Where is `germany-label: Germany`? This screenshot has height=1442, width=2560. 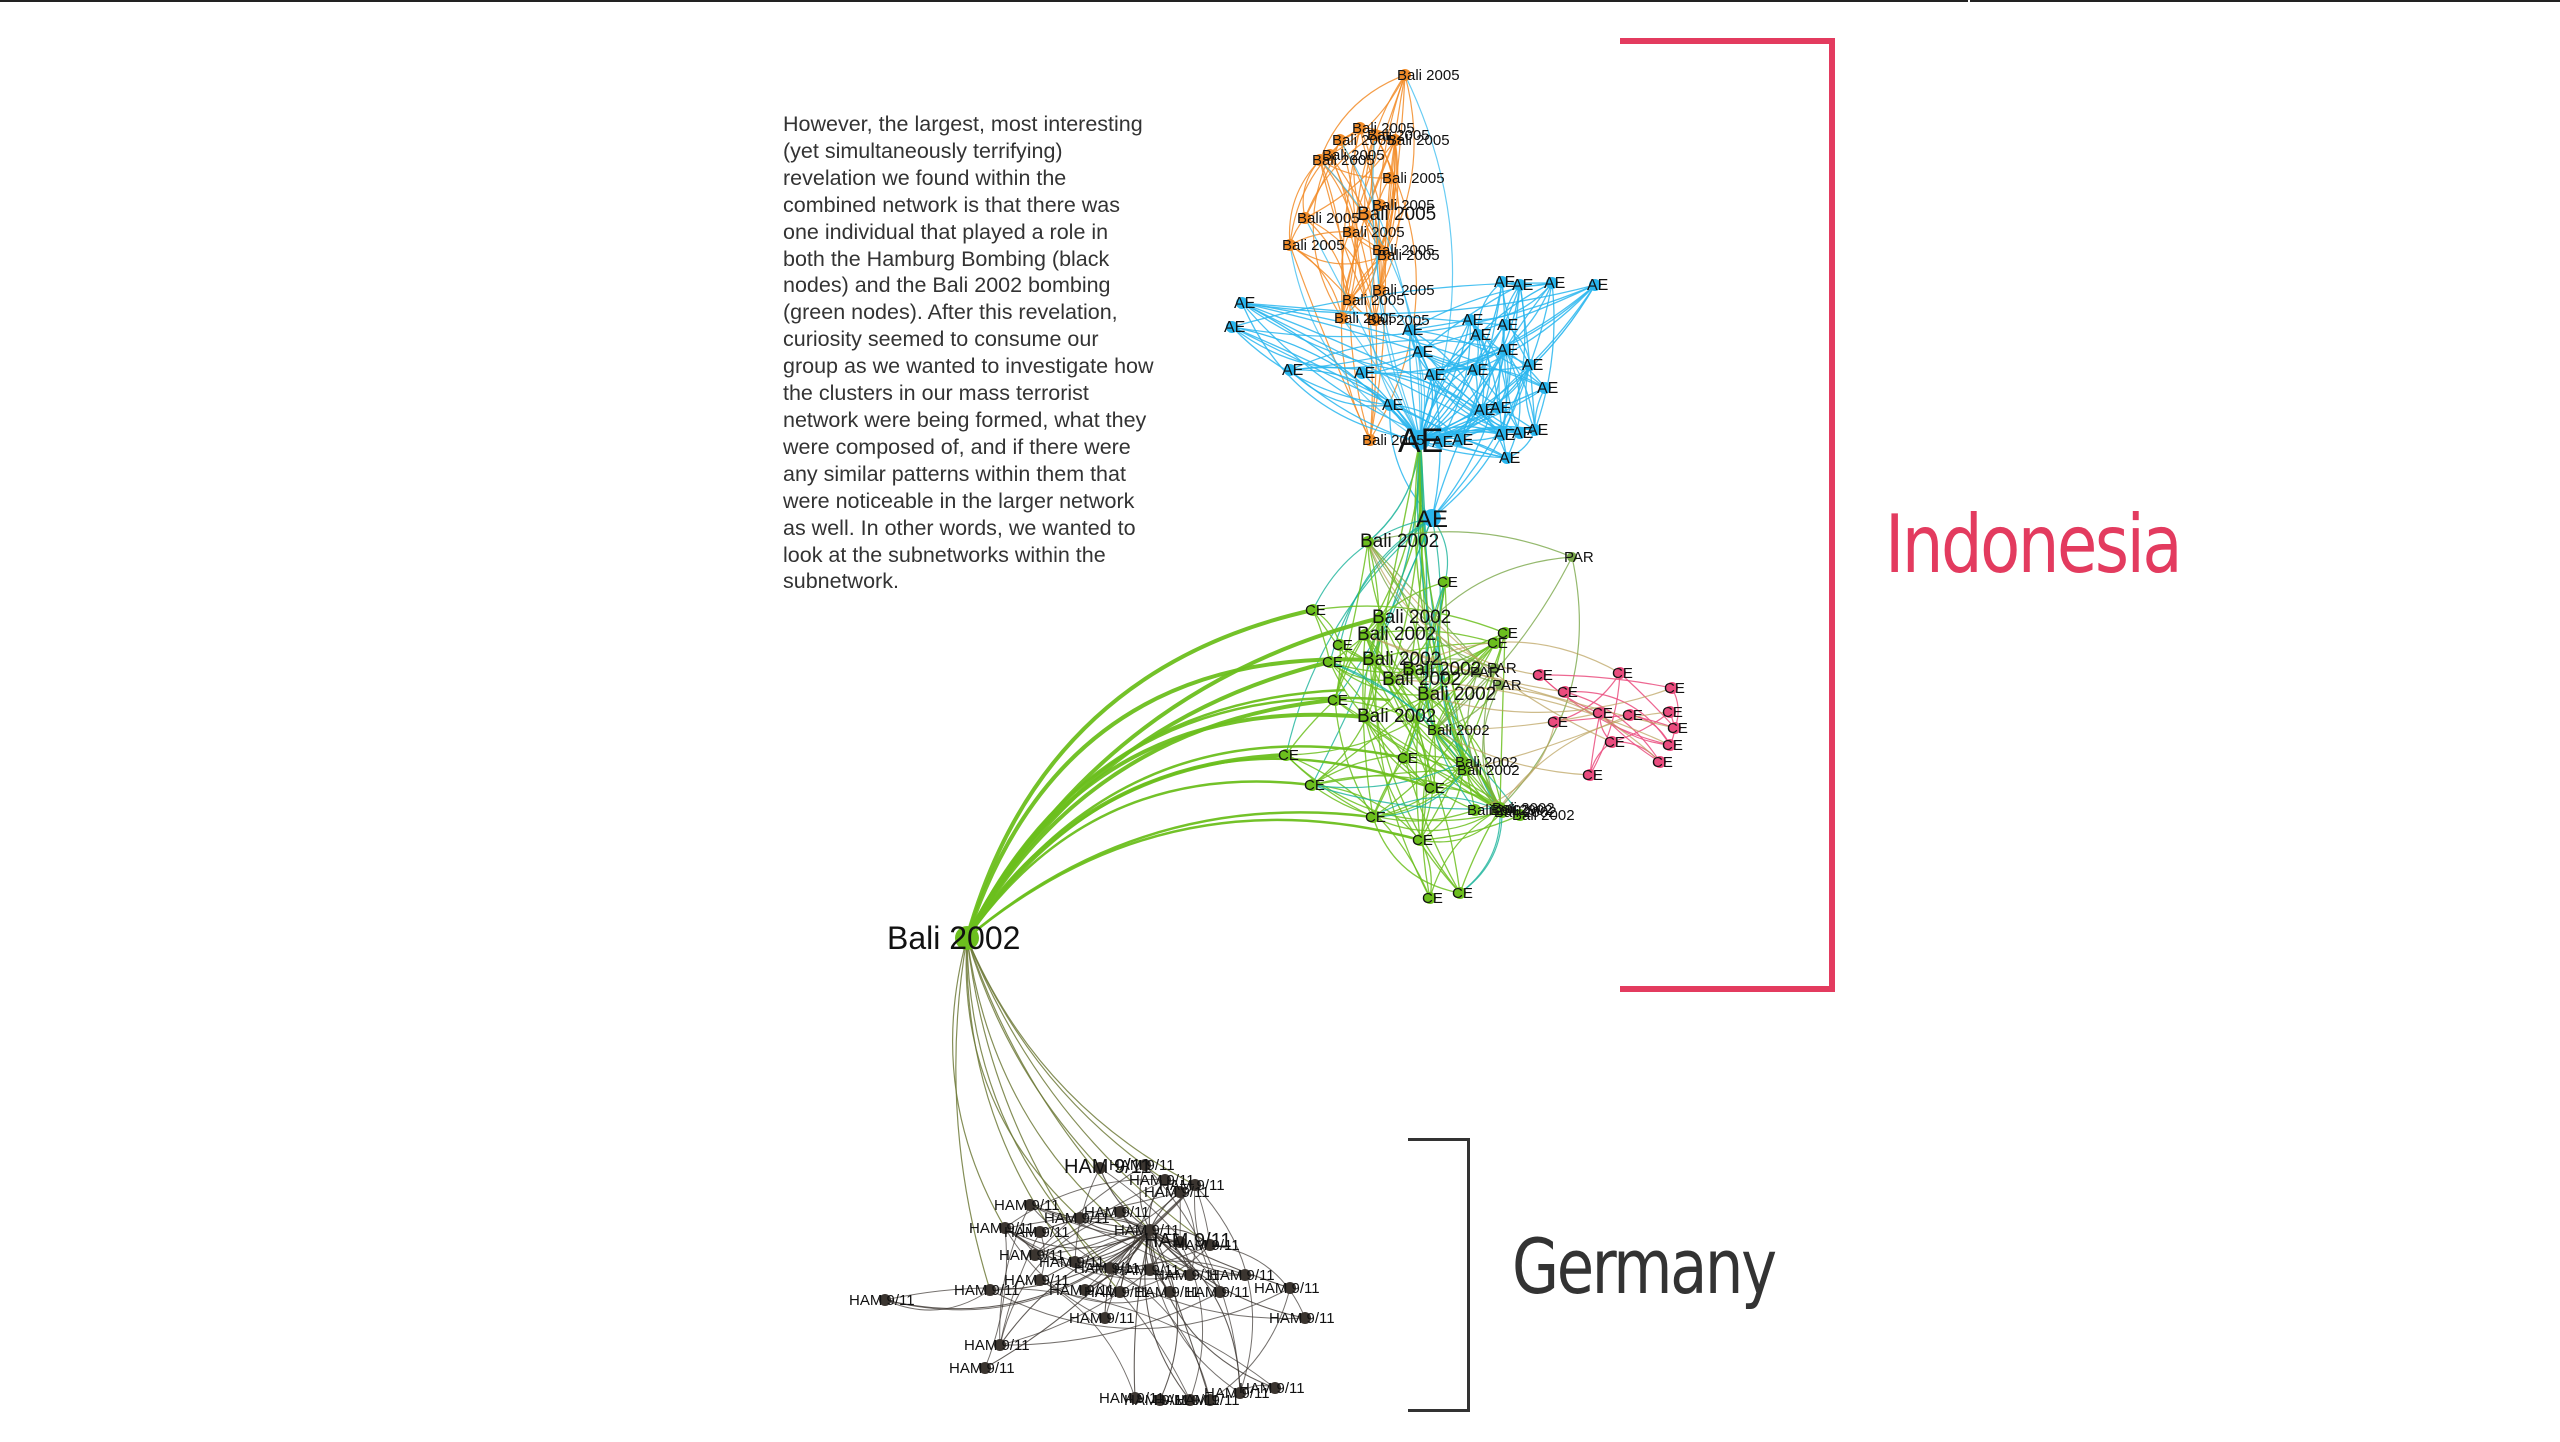 germany-label: Germany is located at coordinates (1644, 1266).